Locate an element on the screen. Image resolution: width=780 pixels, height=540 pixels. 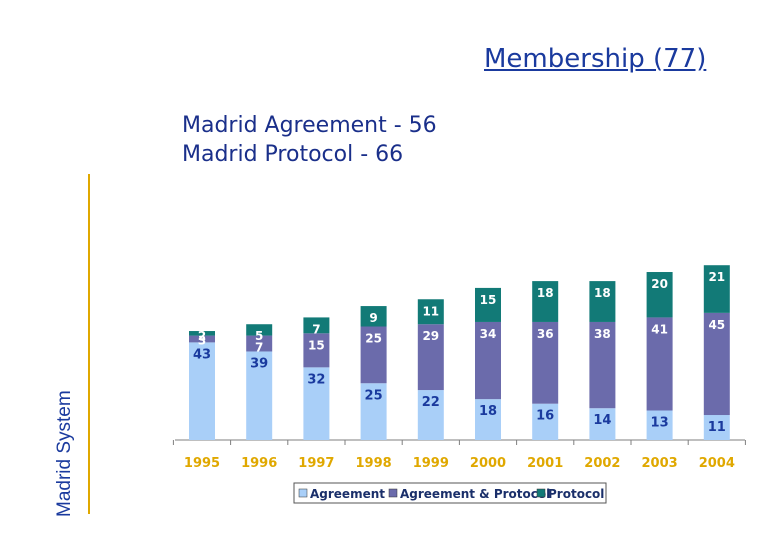
legend-swatch-agreement is located at coordinates (303, 493).